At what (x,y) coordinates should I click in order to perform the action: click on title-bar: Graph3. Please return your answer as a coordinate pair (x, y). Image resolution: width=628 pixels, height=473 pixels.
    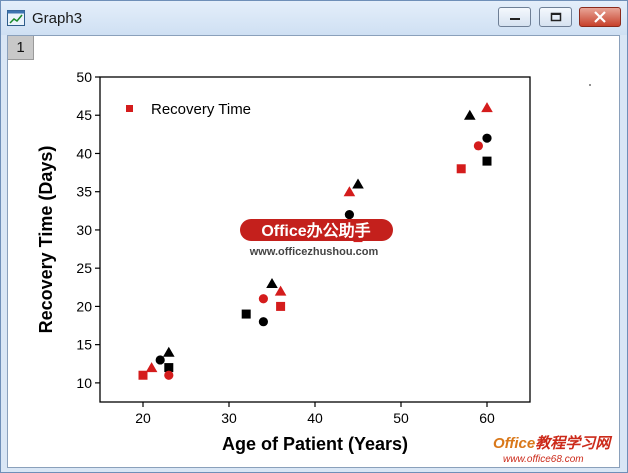
    Looking at the image, I should click on (314, 18).